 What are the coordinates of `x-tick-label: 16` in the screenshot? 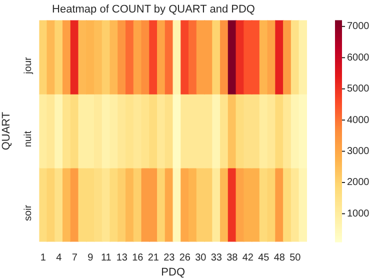 It's located at (138, 258).